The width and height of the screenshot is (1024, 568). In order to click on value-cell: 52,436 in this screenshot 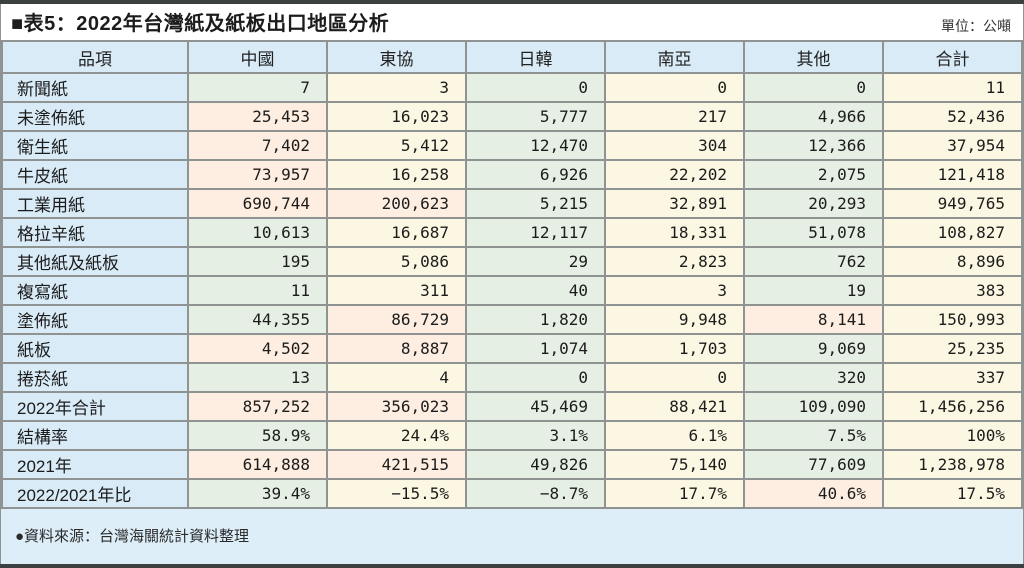, I will do `click(952, 116)`.